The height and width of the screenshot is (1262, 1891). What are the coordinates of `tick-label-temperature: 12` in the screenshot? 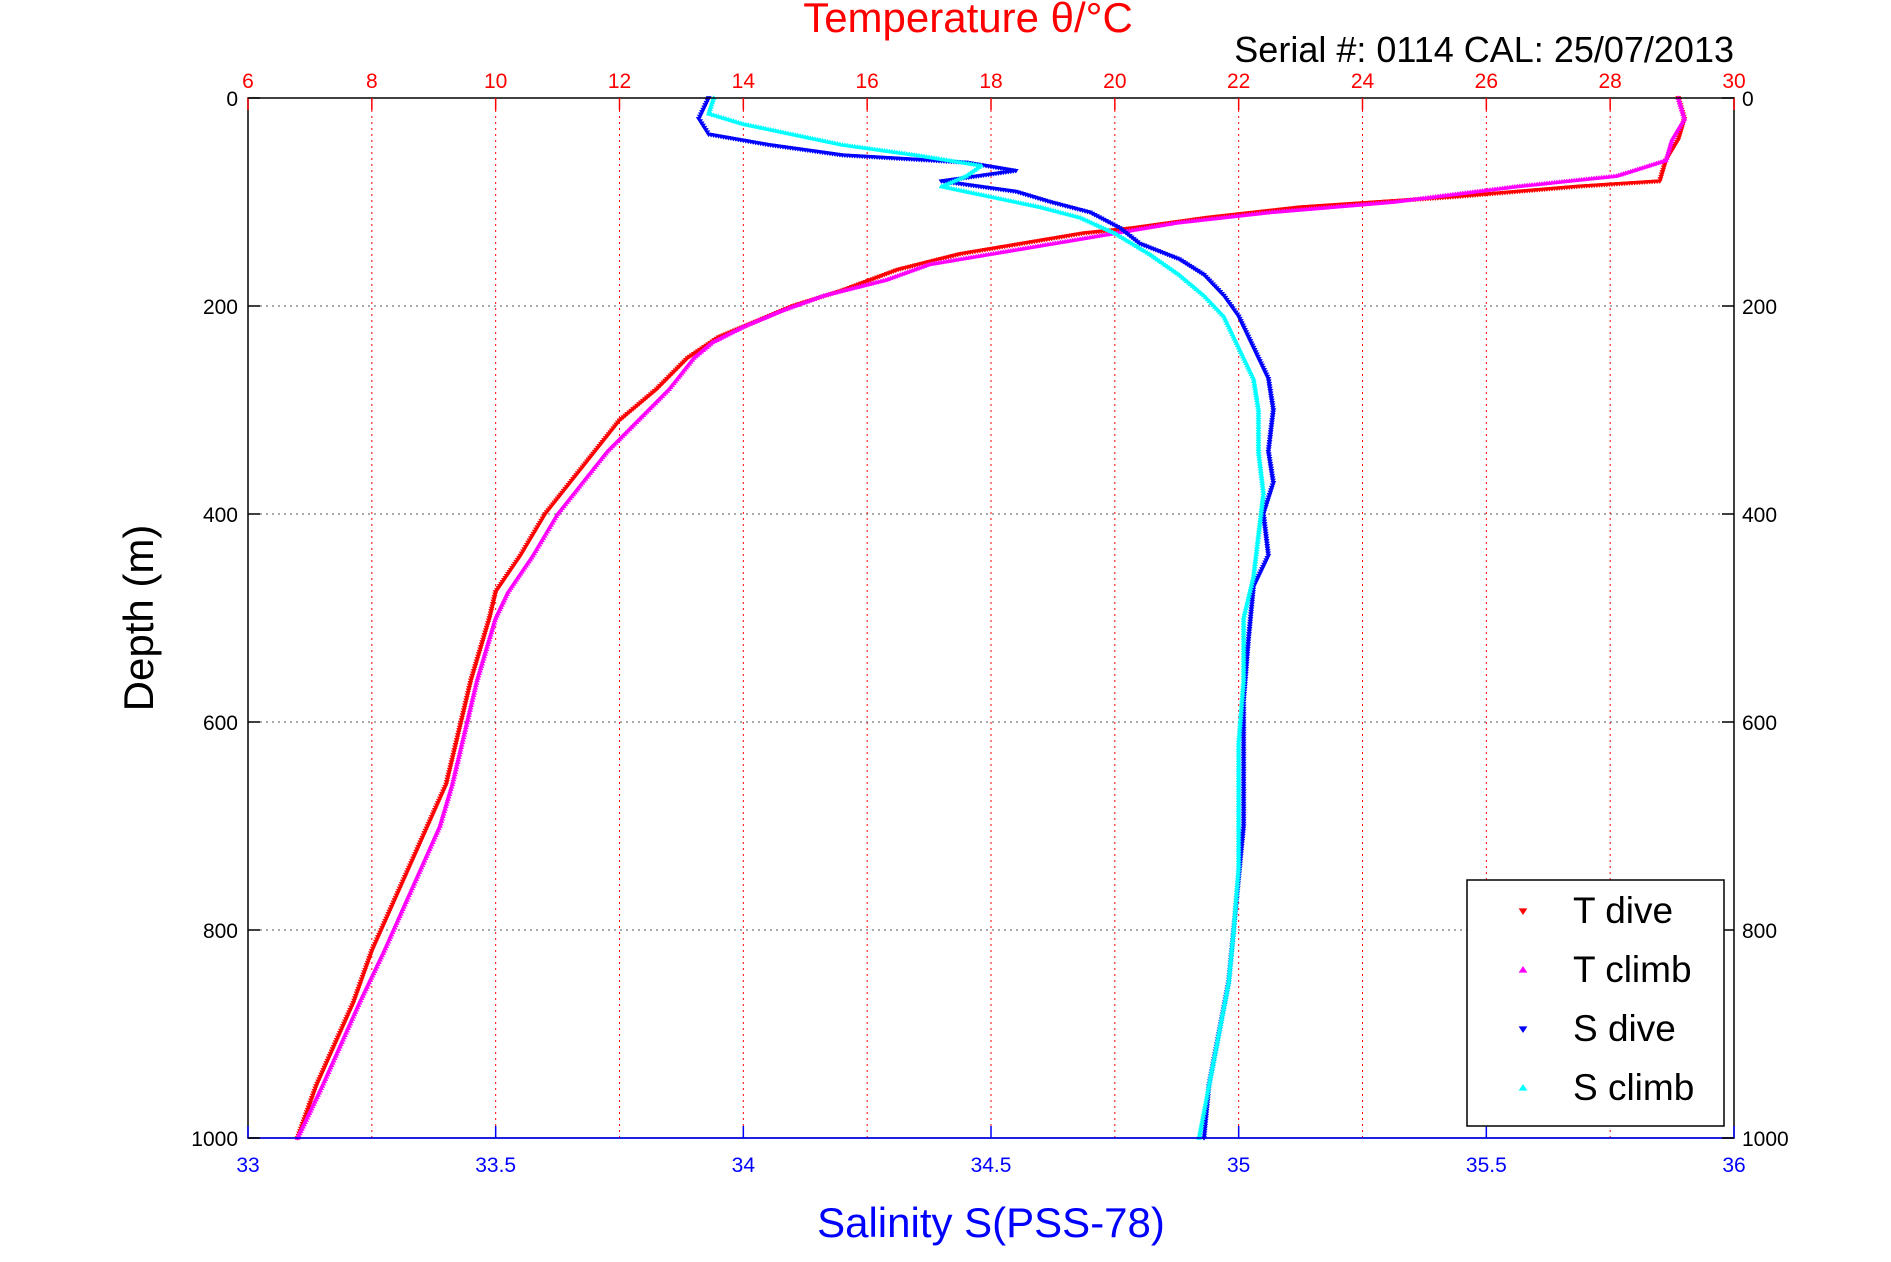 It's located at (619, 81).